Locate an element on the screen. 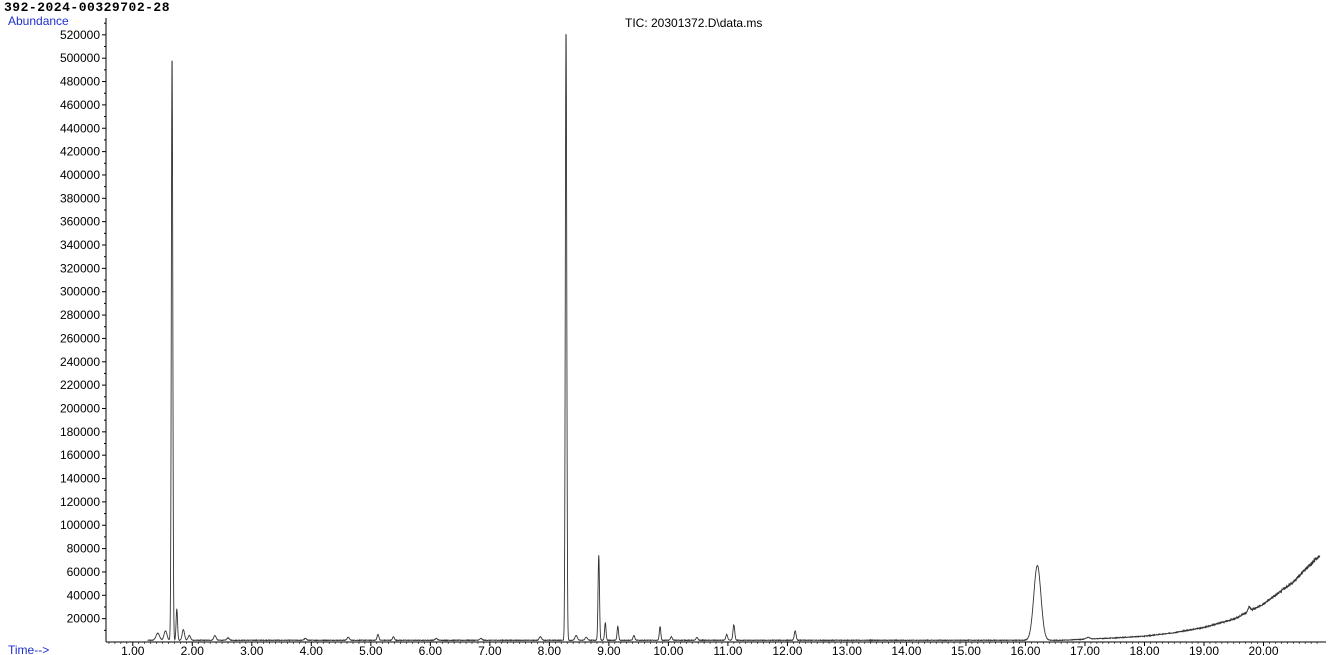 Image resolution: width=1336 pixels, height=655 pixels. y-tick-label: 320000 is located at coordinates (80, 268).